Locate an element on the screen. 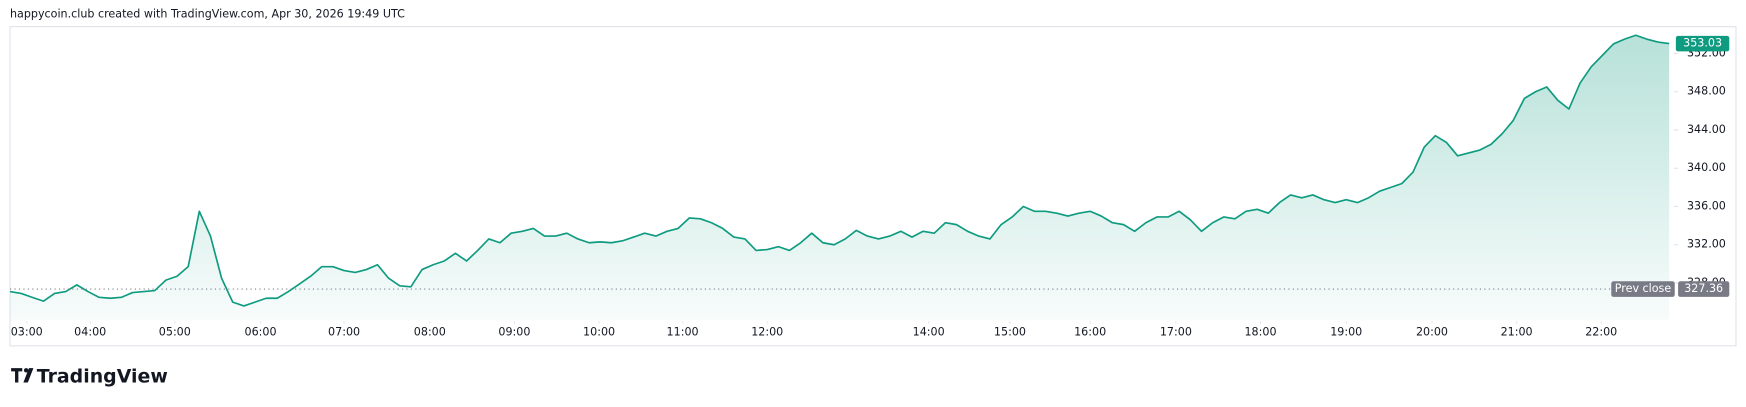 The image size is (1746, 407). y-tick-label: 340.00 is located at coordinates (1706, 167).